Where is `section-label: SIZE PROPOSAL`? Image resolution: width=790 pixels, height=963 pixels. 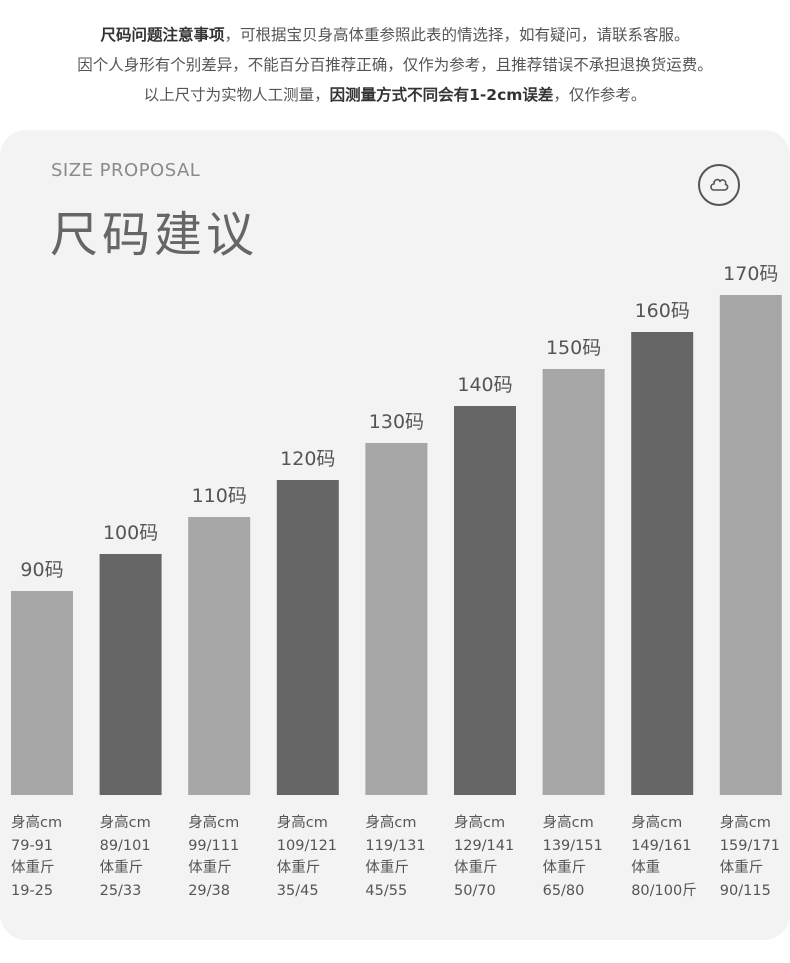
section-label: SIZE PROPOSAL is located at coordinates (126, 170).